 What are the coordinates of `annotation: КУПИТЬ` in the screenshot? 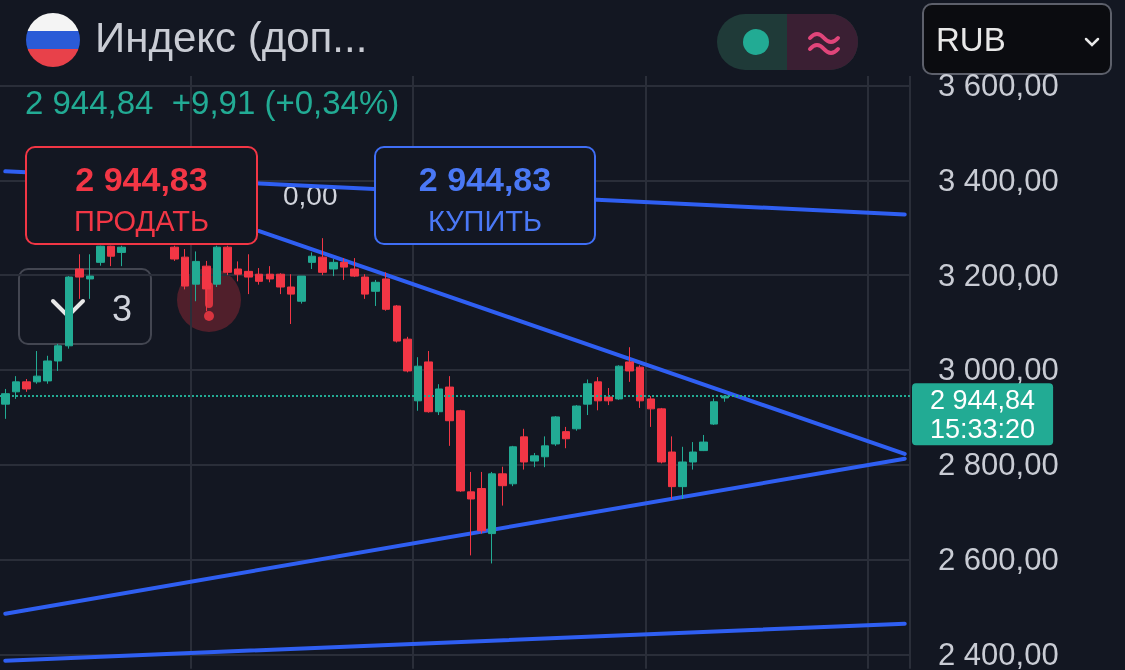 It's located at (485, 221).